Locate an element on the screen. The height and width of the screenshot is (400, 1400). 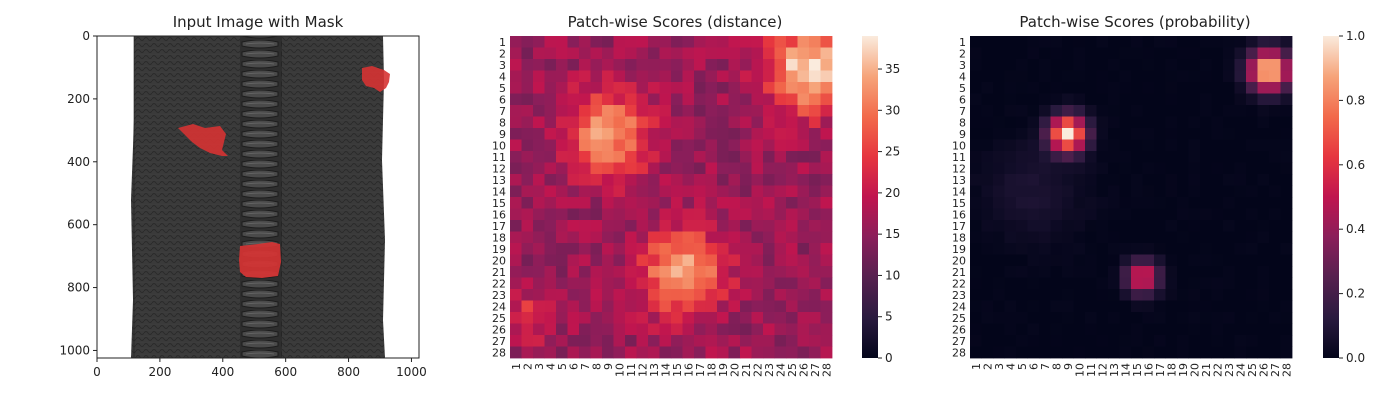
col-label: 12 is located at coordinates (1102, 370).